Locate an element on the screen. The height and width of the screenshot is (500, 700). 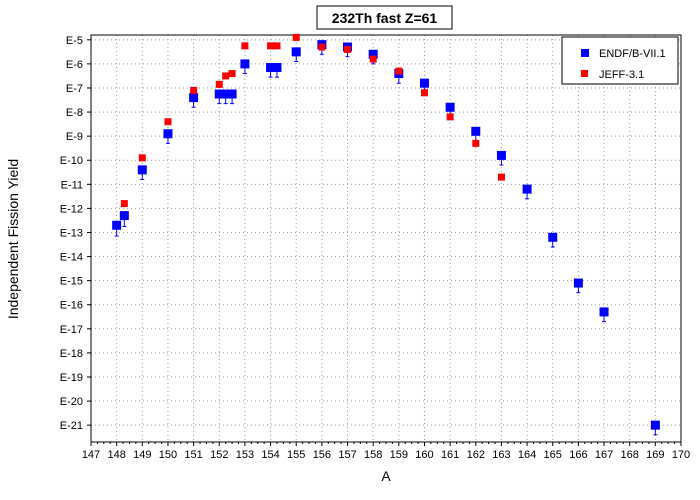
legend-marker-jeff is located at coordinates (584, 73).